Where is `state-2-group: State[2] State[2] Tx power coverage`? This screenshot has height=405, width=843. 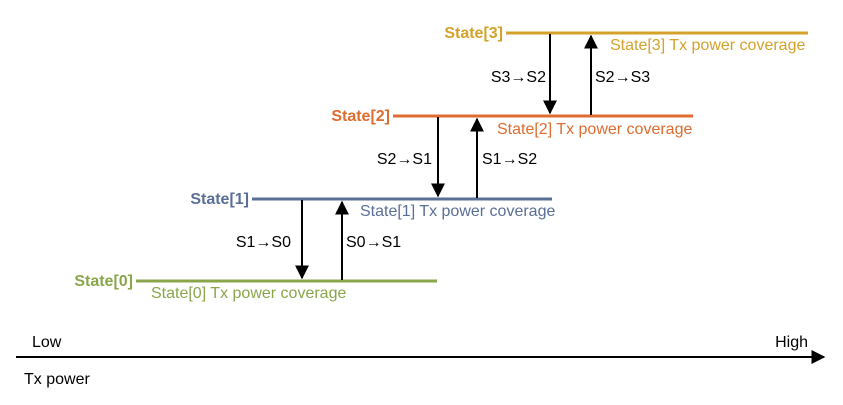
state-2-group: State[2] State[2] Tx power coverage is located at coordinates (512, 123).